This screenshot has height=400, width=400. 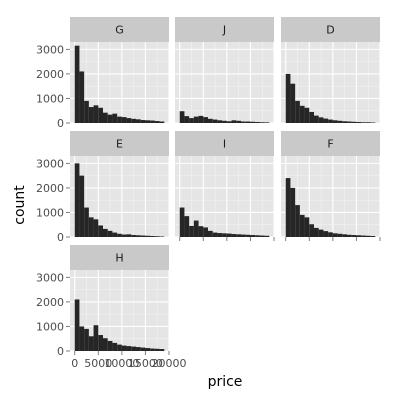 What do you see at coordinates (225, 382) in the screenshot?
I see `x-axis-title: price` at bounding box center [225, 382].